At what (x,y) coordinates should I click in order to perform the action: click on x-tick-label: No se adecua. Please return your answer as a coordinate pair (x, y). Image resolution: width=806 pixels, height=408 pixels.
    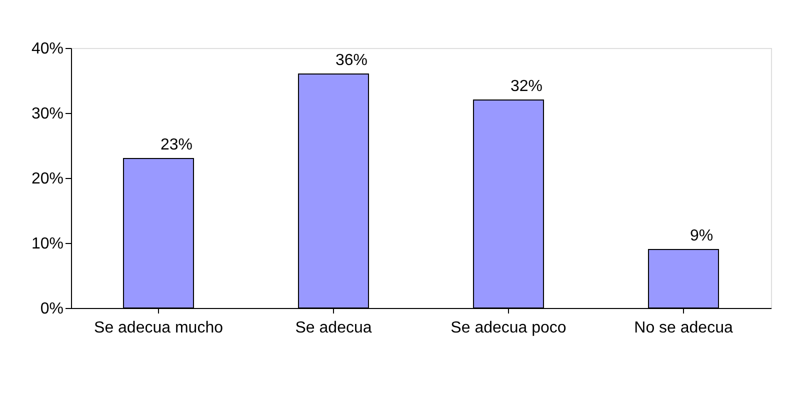
    Looking at the image, I should click on (683, 328).